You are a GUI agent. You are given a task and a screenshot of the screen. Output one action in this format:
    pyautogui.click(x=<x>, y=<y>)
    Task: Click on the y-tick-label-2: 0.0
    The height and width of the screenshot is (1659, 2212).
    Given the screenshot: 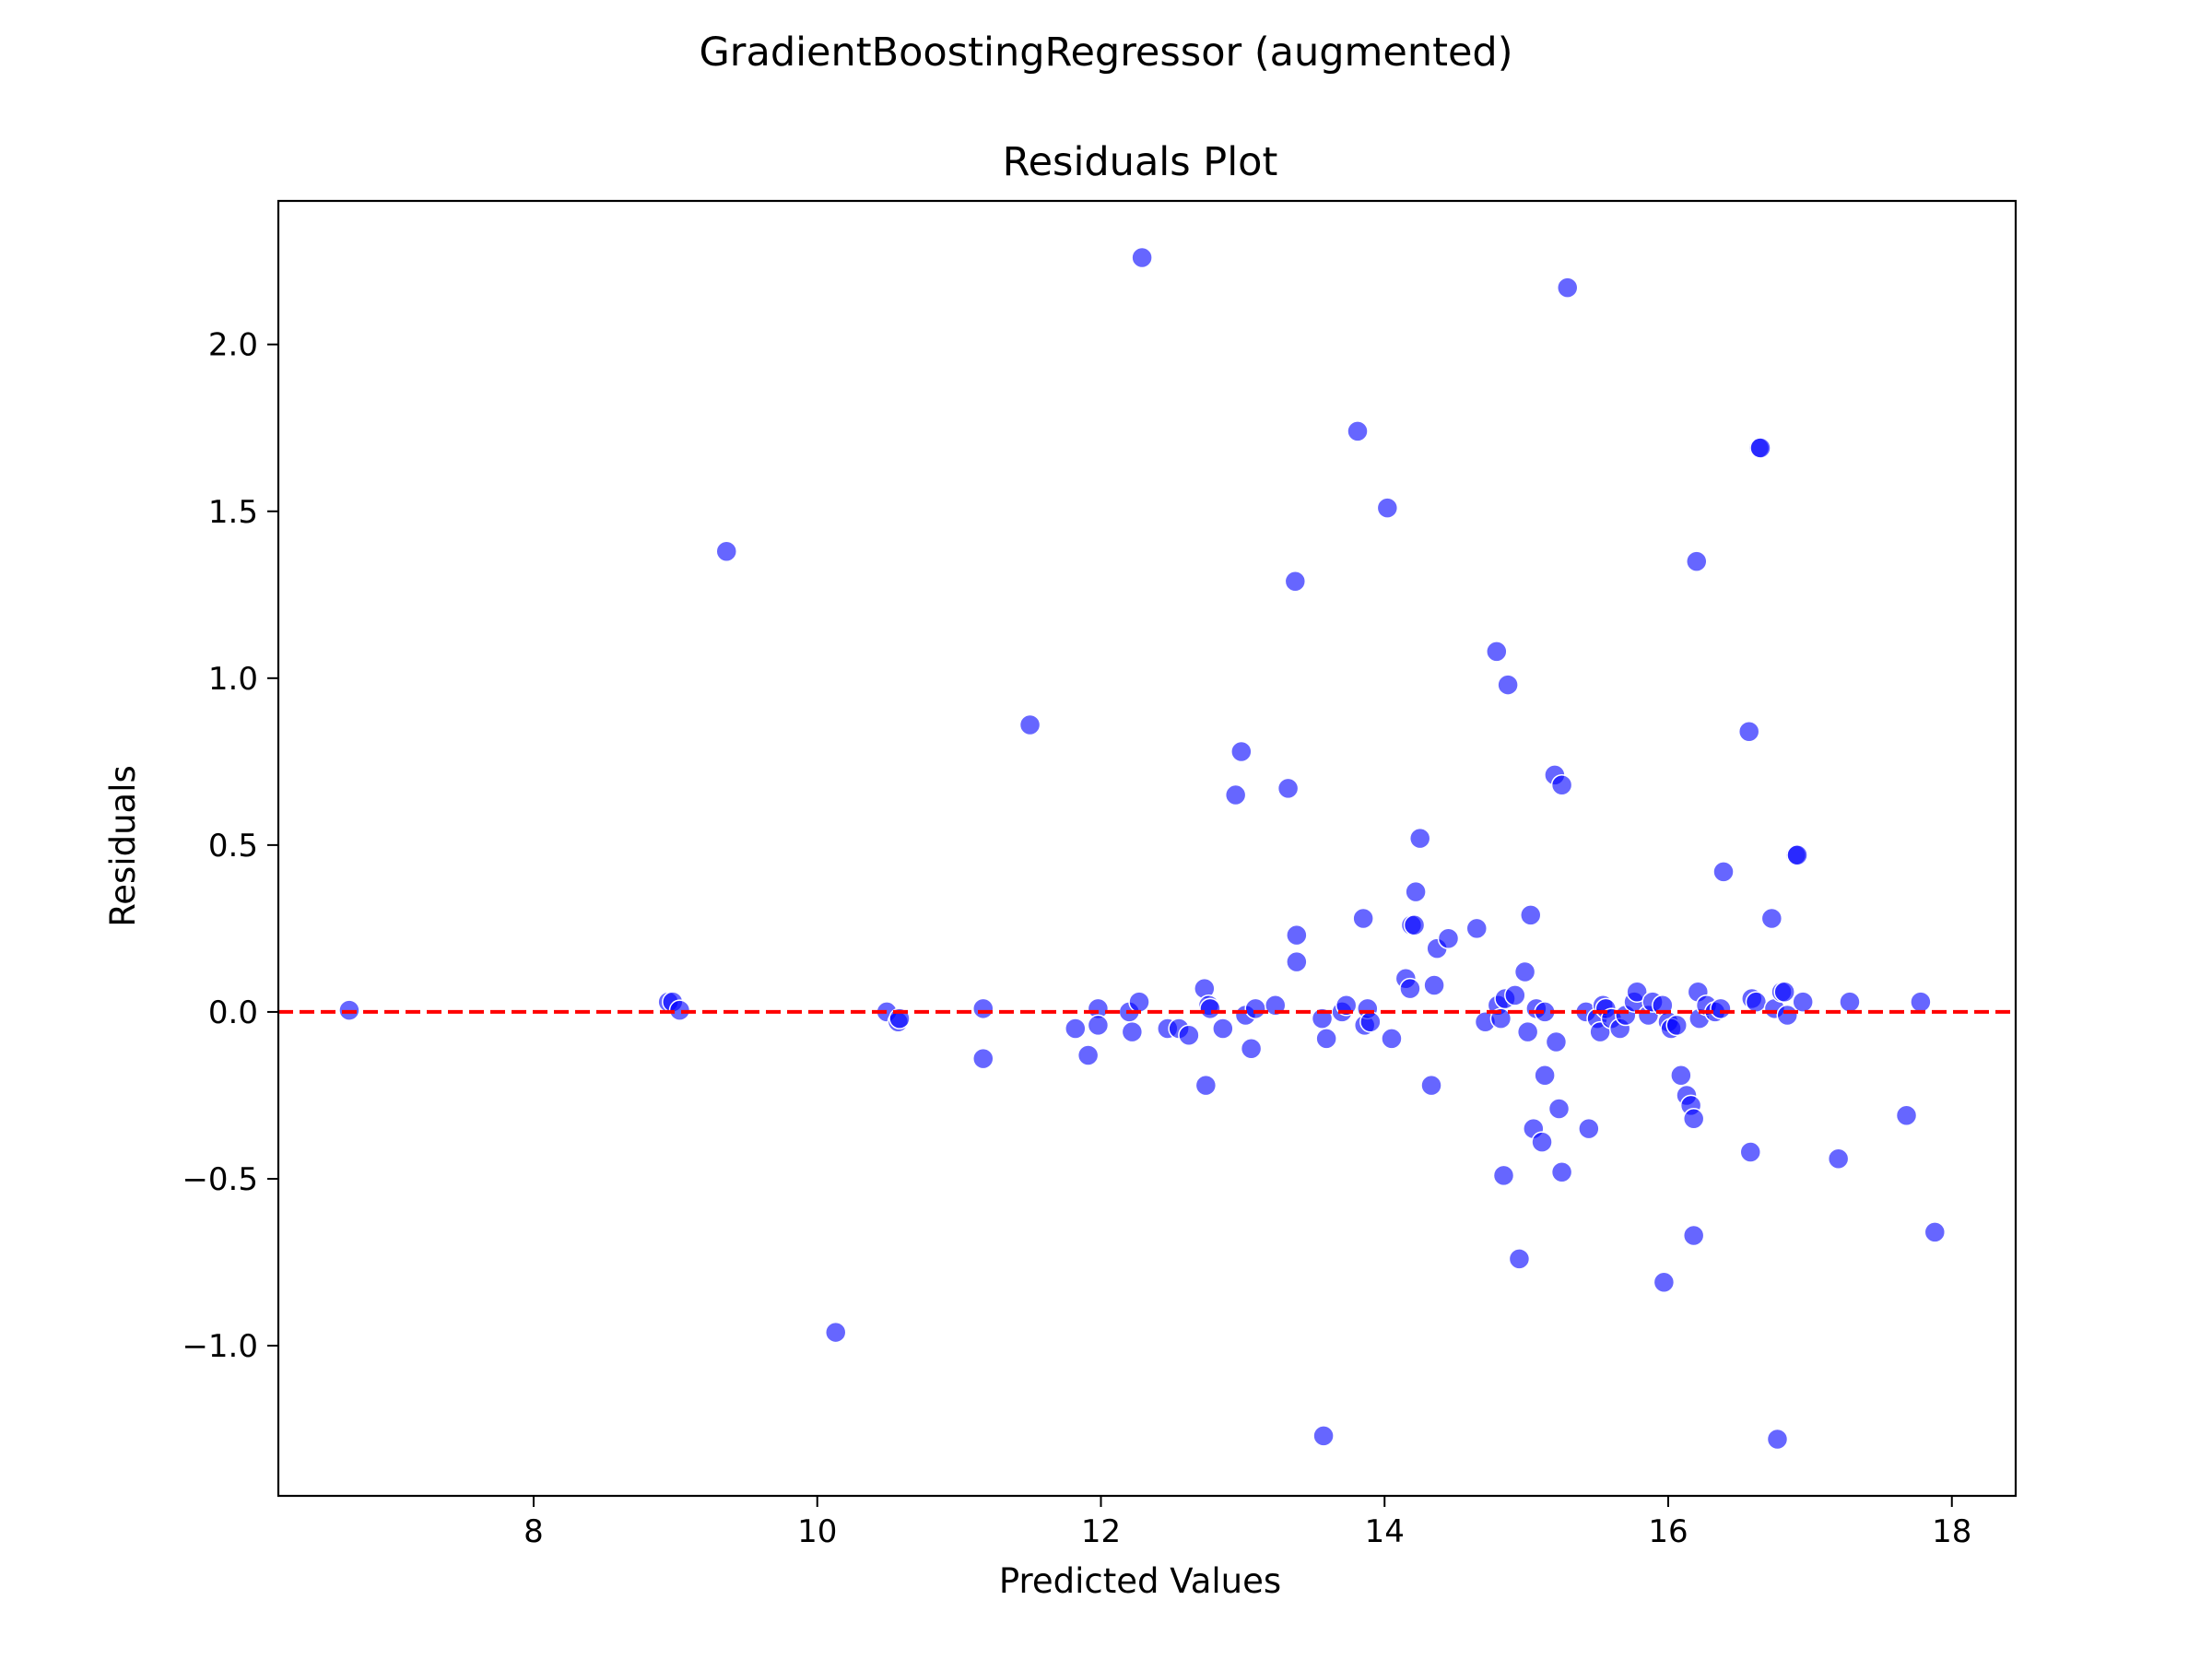 What is the action you would take?
    pyautogui.click(x=233, y=1012)
    